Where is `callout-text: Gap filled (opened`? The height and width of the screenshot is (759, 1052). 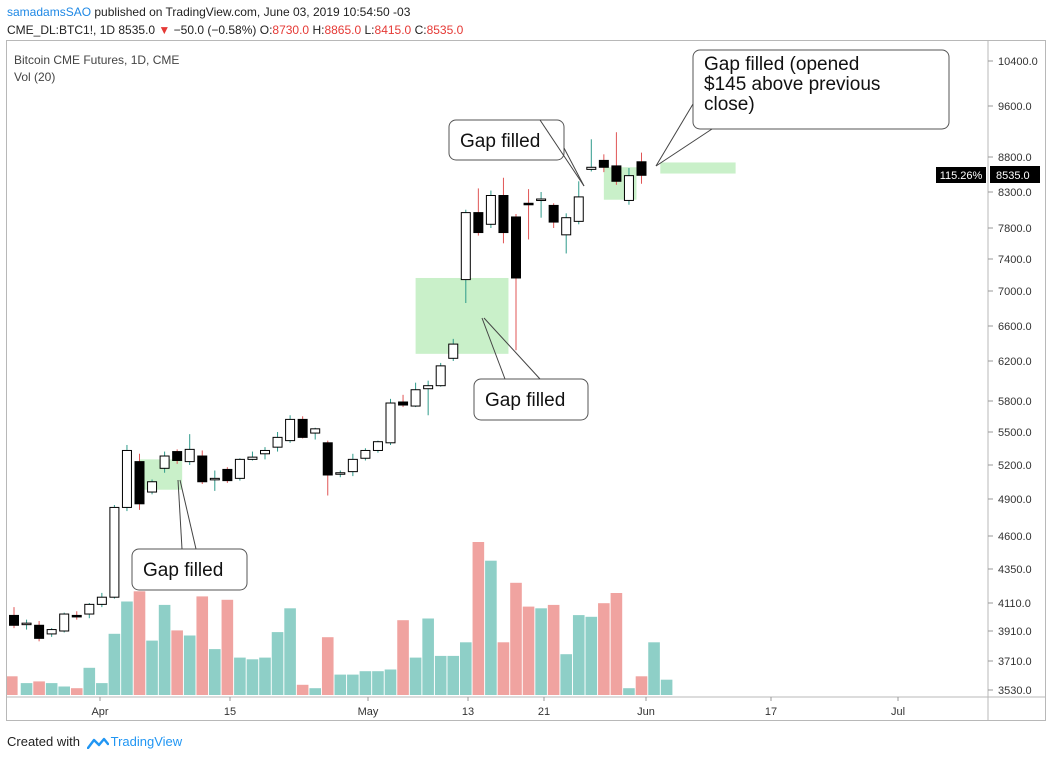 callout-text: Gap filled (opened is located at coordinates (781, 64).